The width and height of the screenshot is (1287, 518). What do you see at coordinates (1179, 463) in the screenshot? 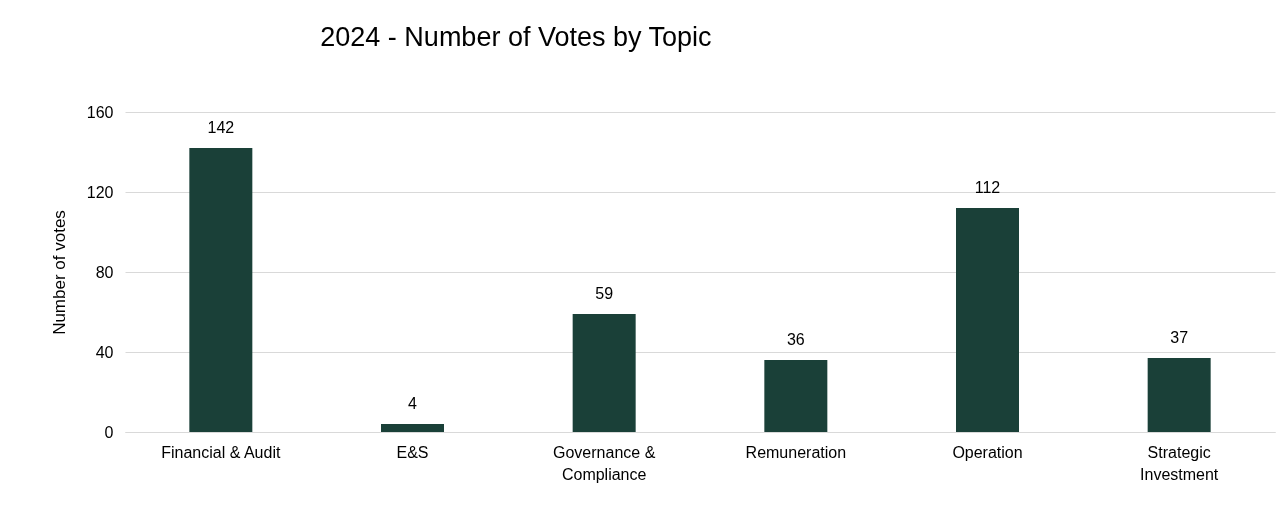
I see `x-tick-label: Strategic Investment` at bounding box center [1179, 463].